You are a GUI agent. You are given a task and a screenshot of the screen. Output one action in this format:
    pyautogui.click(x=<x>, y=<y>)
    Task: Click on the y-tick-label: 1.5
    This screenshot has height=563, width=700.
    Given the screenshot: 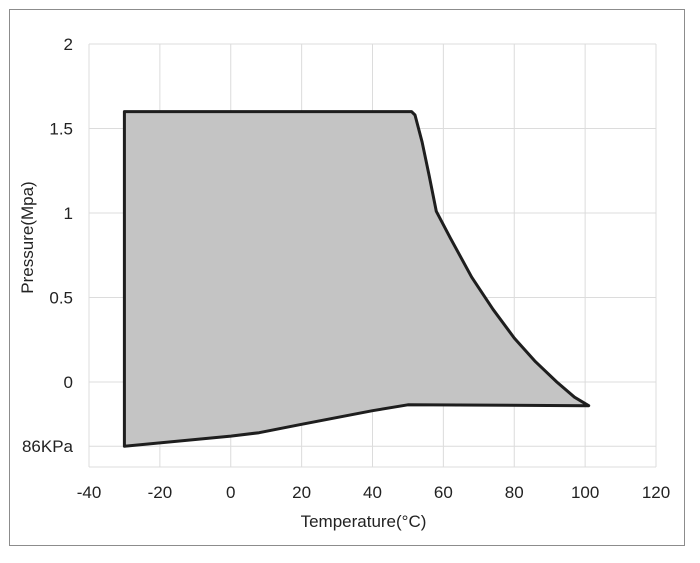 What is the action you would take?
    pyautogui.click(x=61, y=129)
    